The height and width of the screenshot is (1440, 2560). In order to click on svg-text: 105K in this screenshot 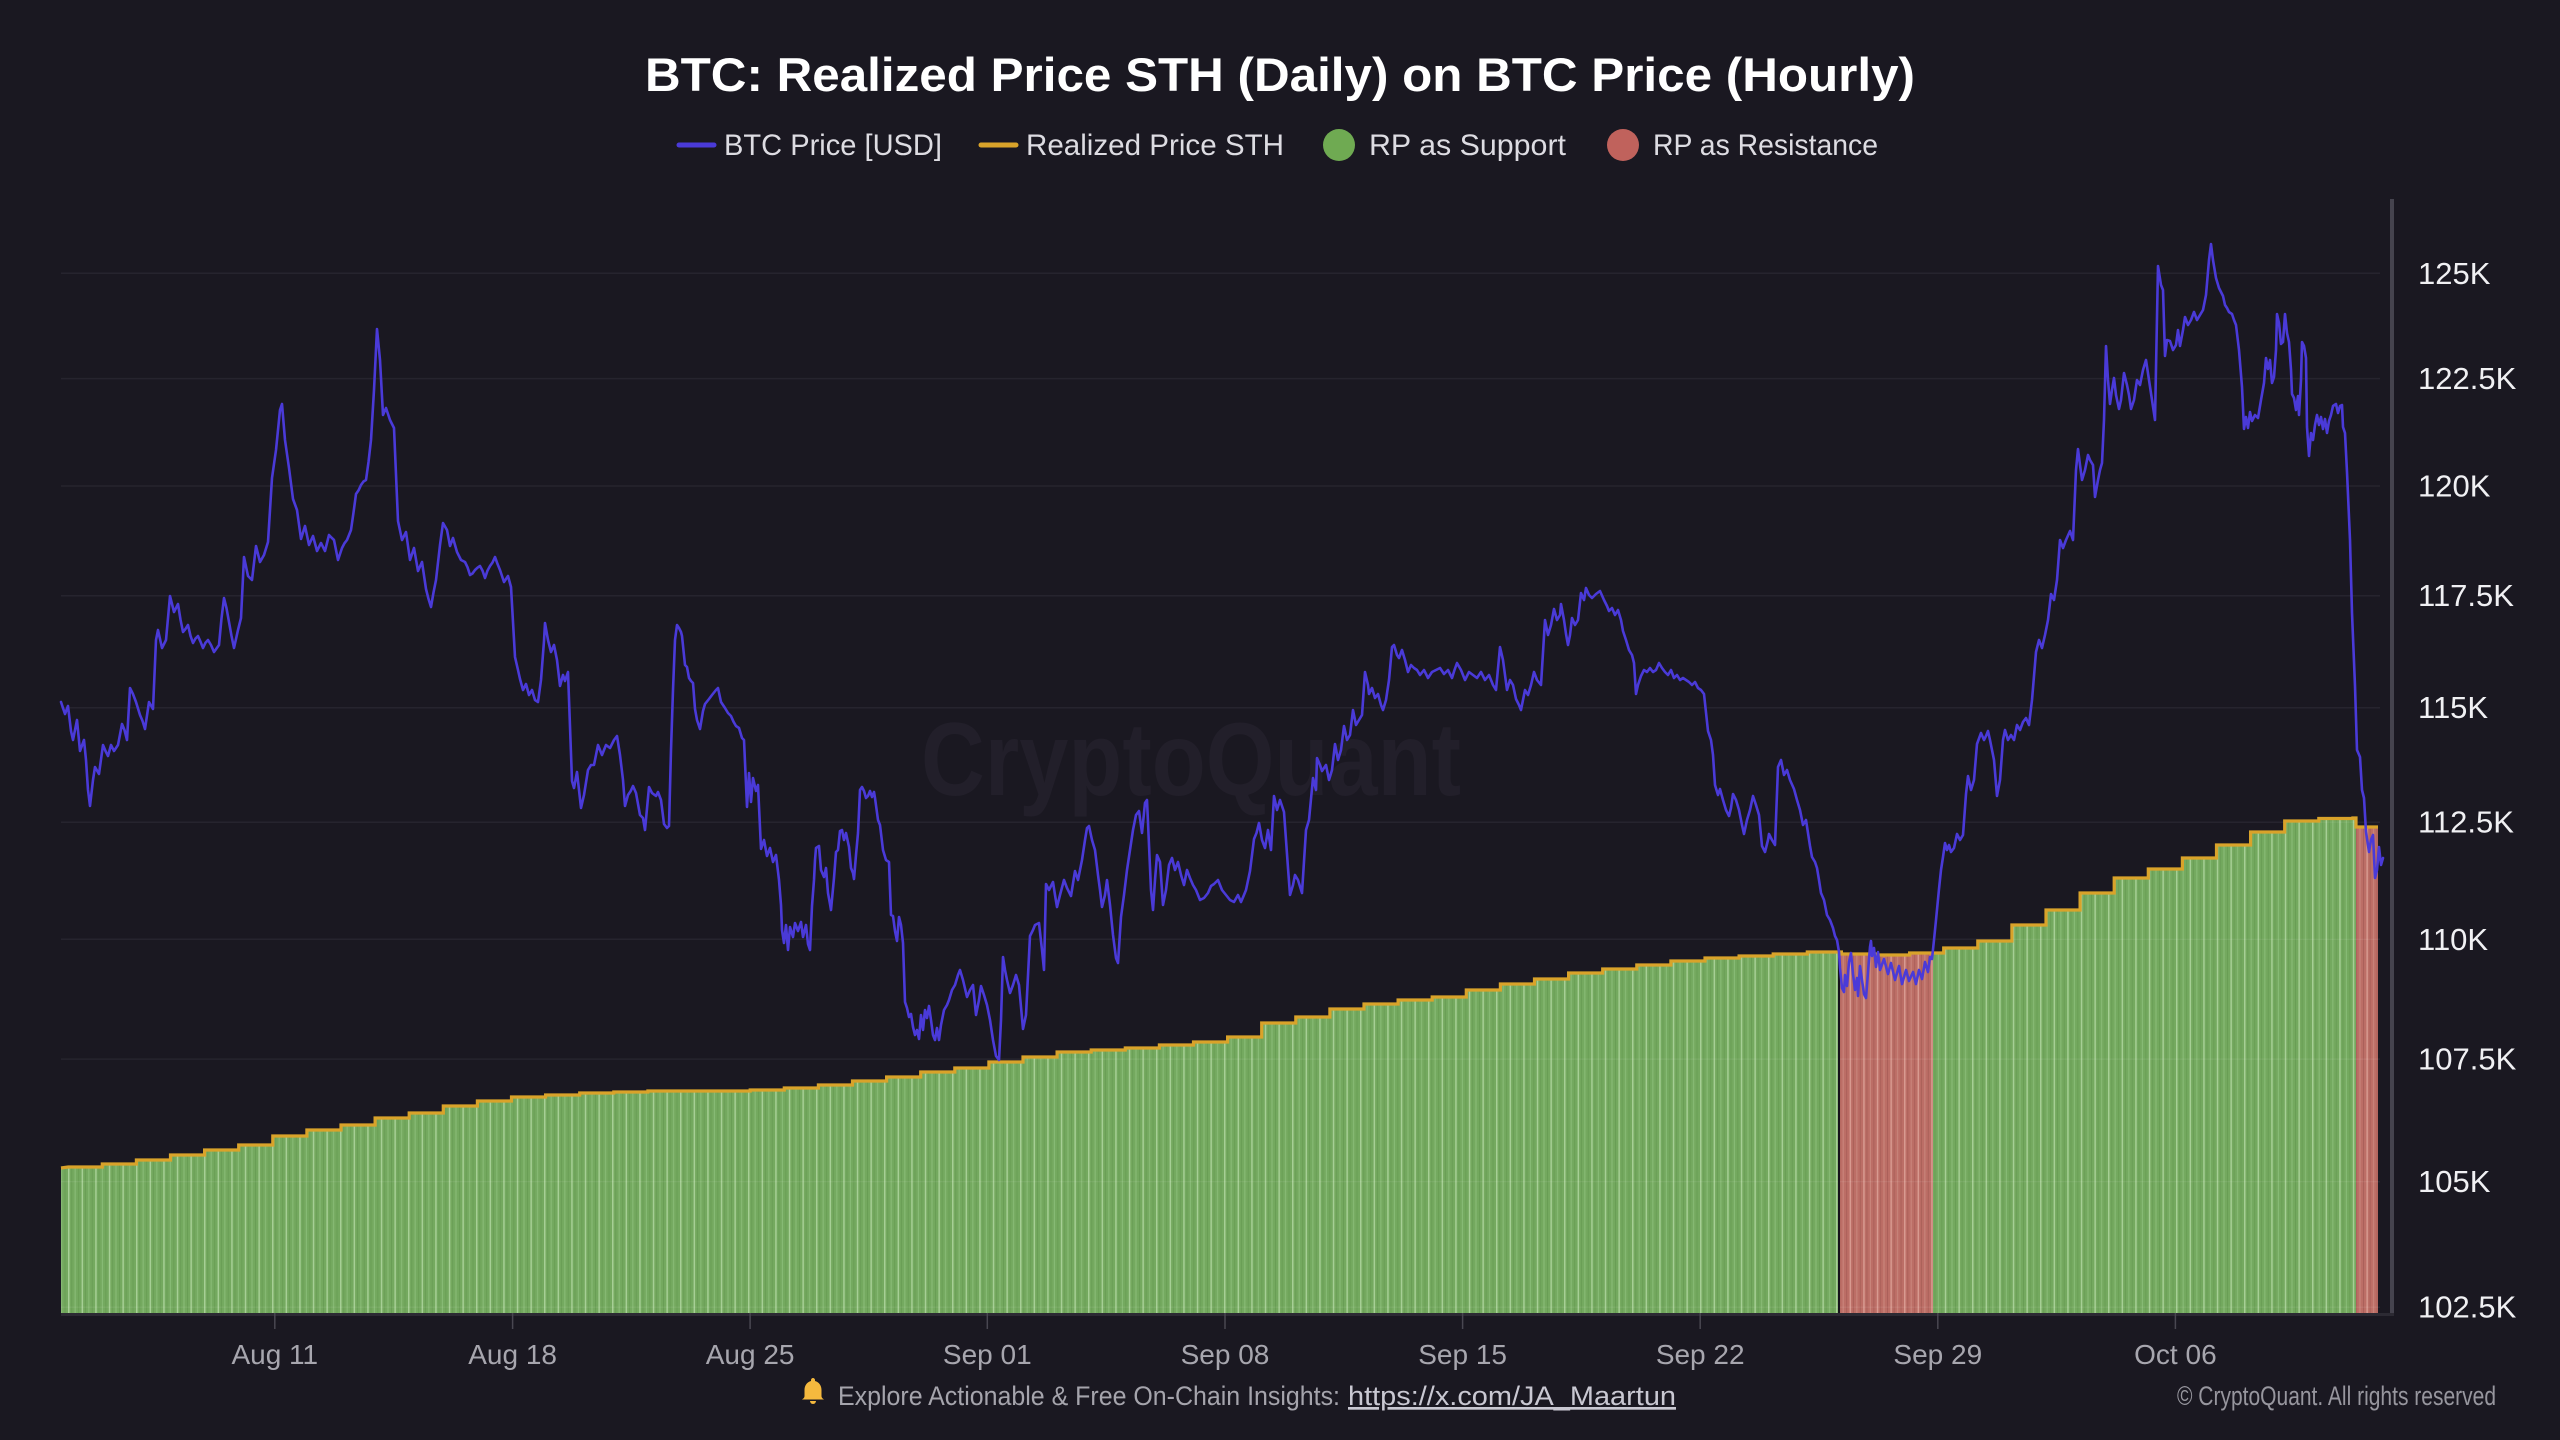, I will do `click(2454, 1181)`.